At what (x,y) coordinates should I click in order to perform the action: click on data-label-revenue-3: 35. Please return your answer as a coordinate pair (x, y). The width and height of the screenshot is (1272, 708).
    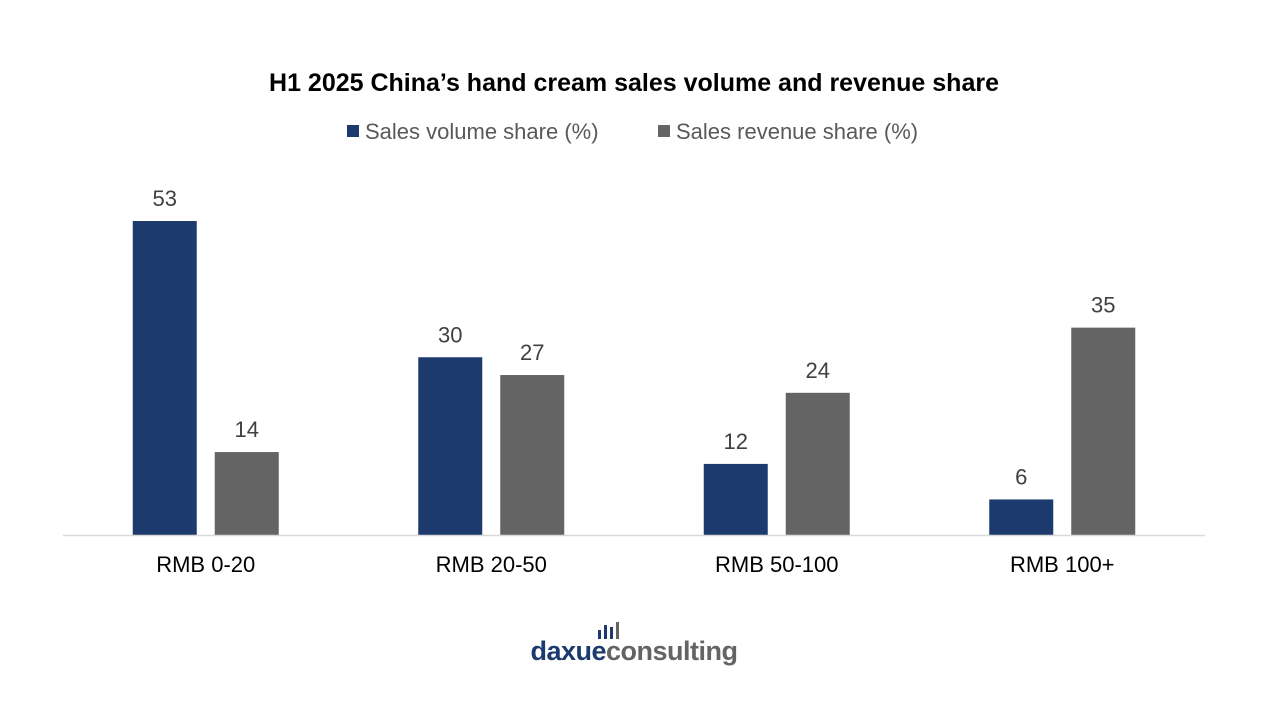
    Looking at the image, I should click on (1103, 305).